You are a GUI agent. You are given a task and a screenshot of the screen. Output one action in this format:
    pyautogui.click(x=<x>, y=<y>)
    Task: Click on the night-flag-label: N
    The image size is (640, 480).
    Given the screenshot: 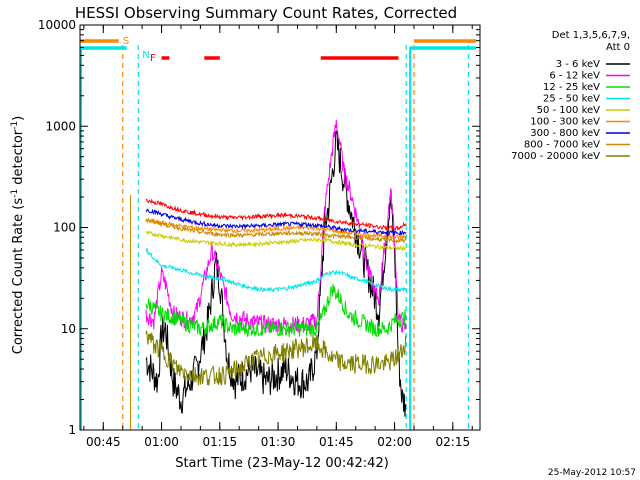 What is the action you would take?
    pyautogui.click(x=145, y=55)
    